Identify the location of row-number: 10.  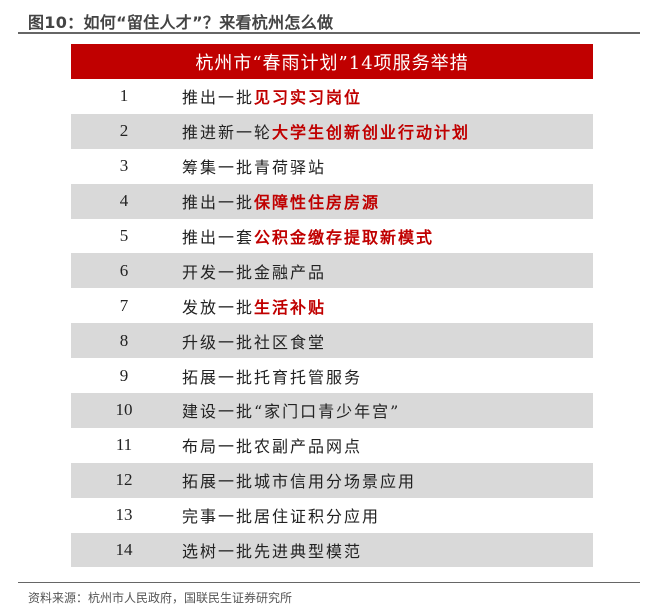
(124, 410).